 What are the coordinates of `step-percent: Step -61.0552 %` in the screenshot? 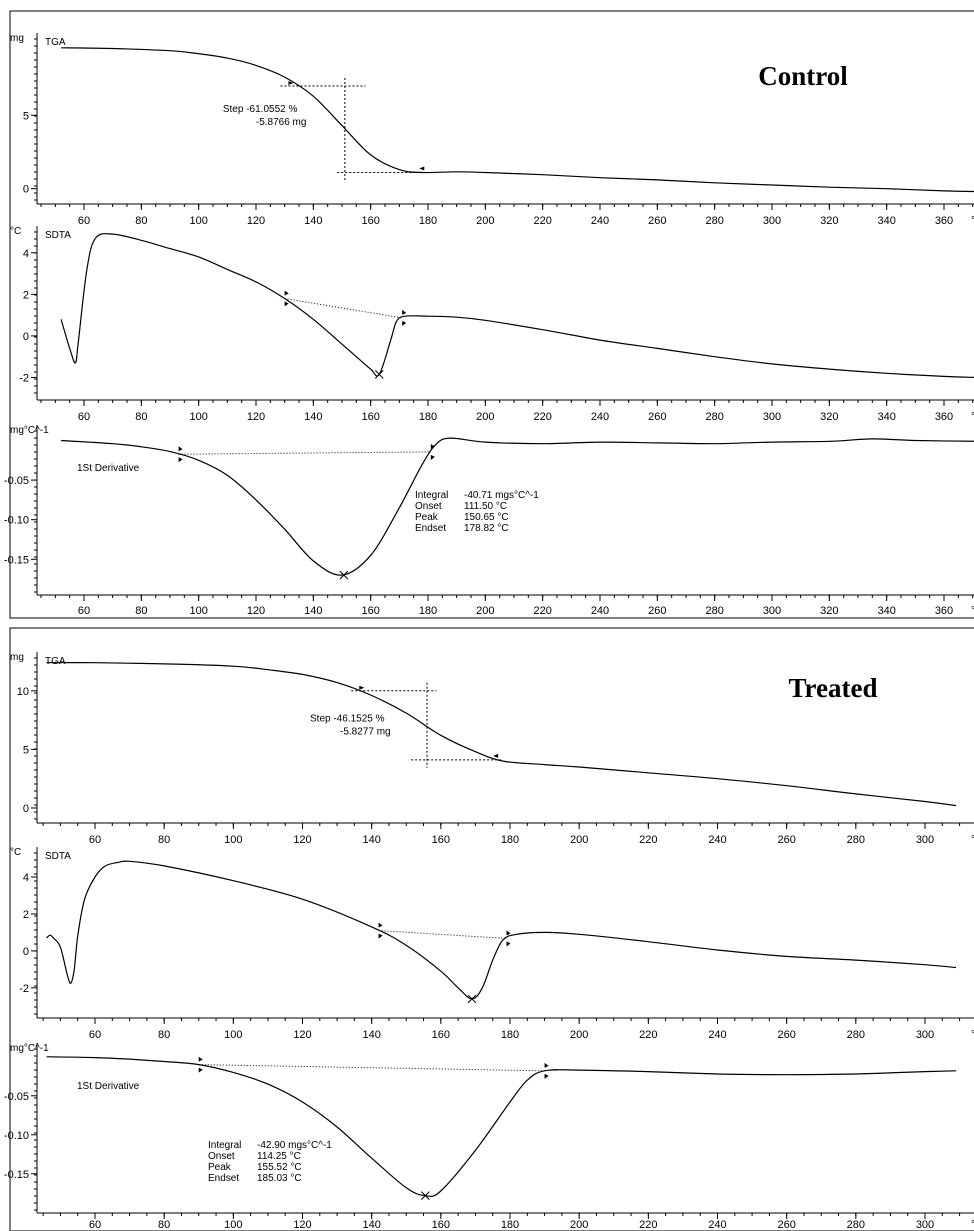 It's located at (260, 109).